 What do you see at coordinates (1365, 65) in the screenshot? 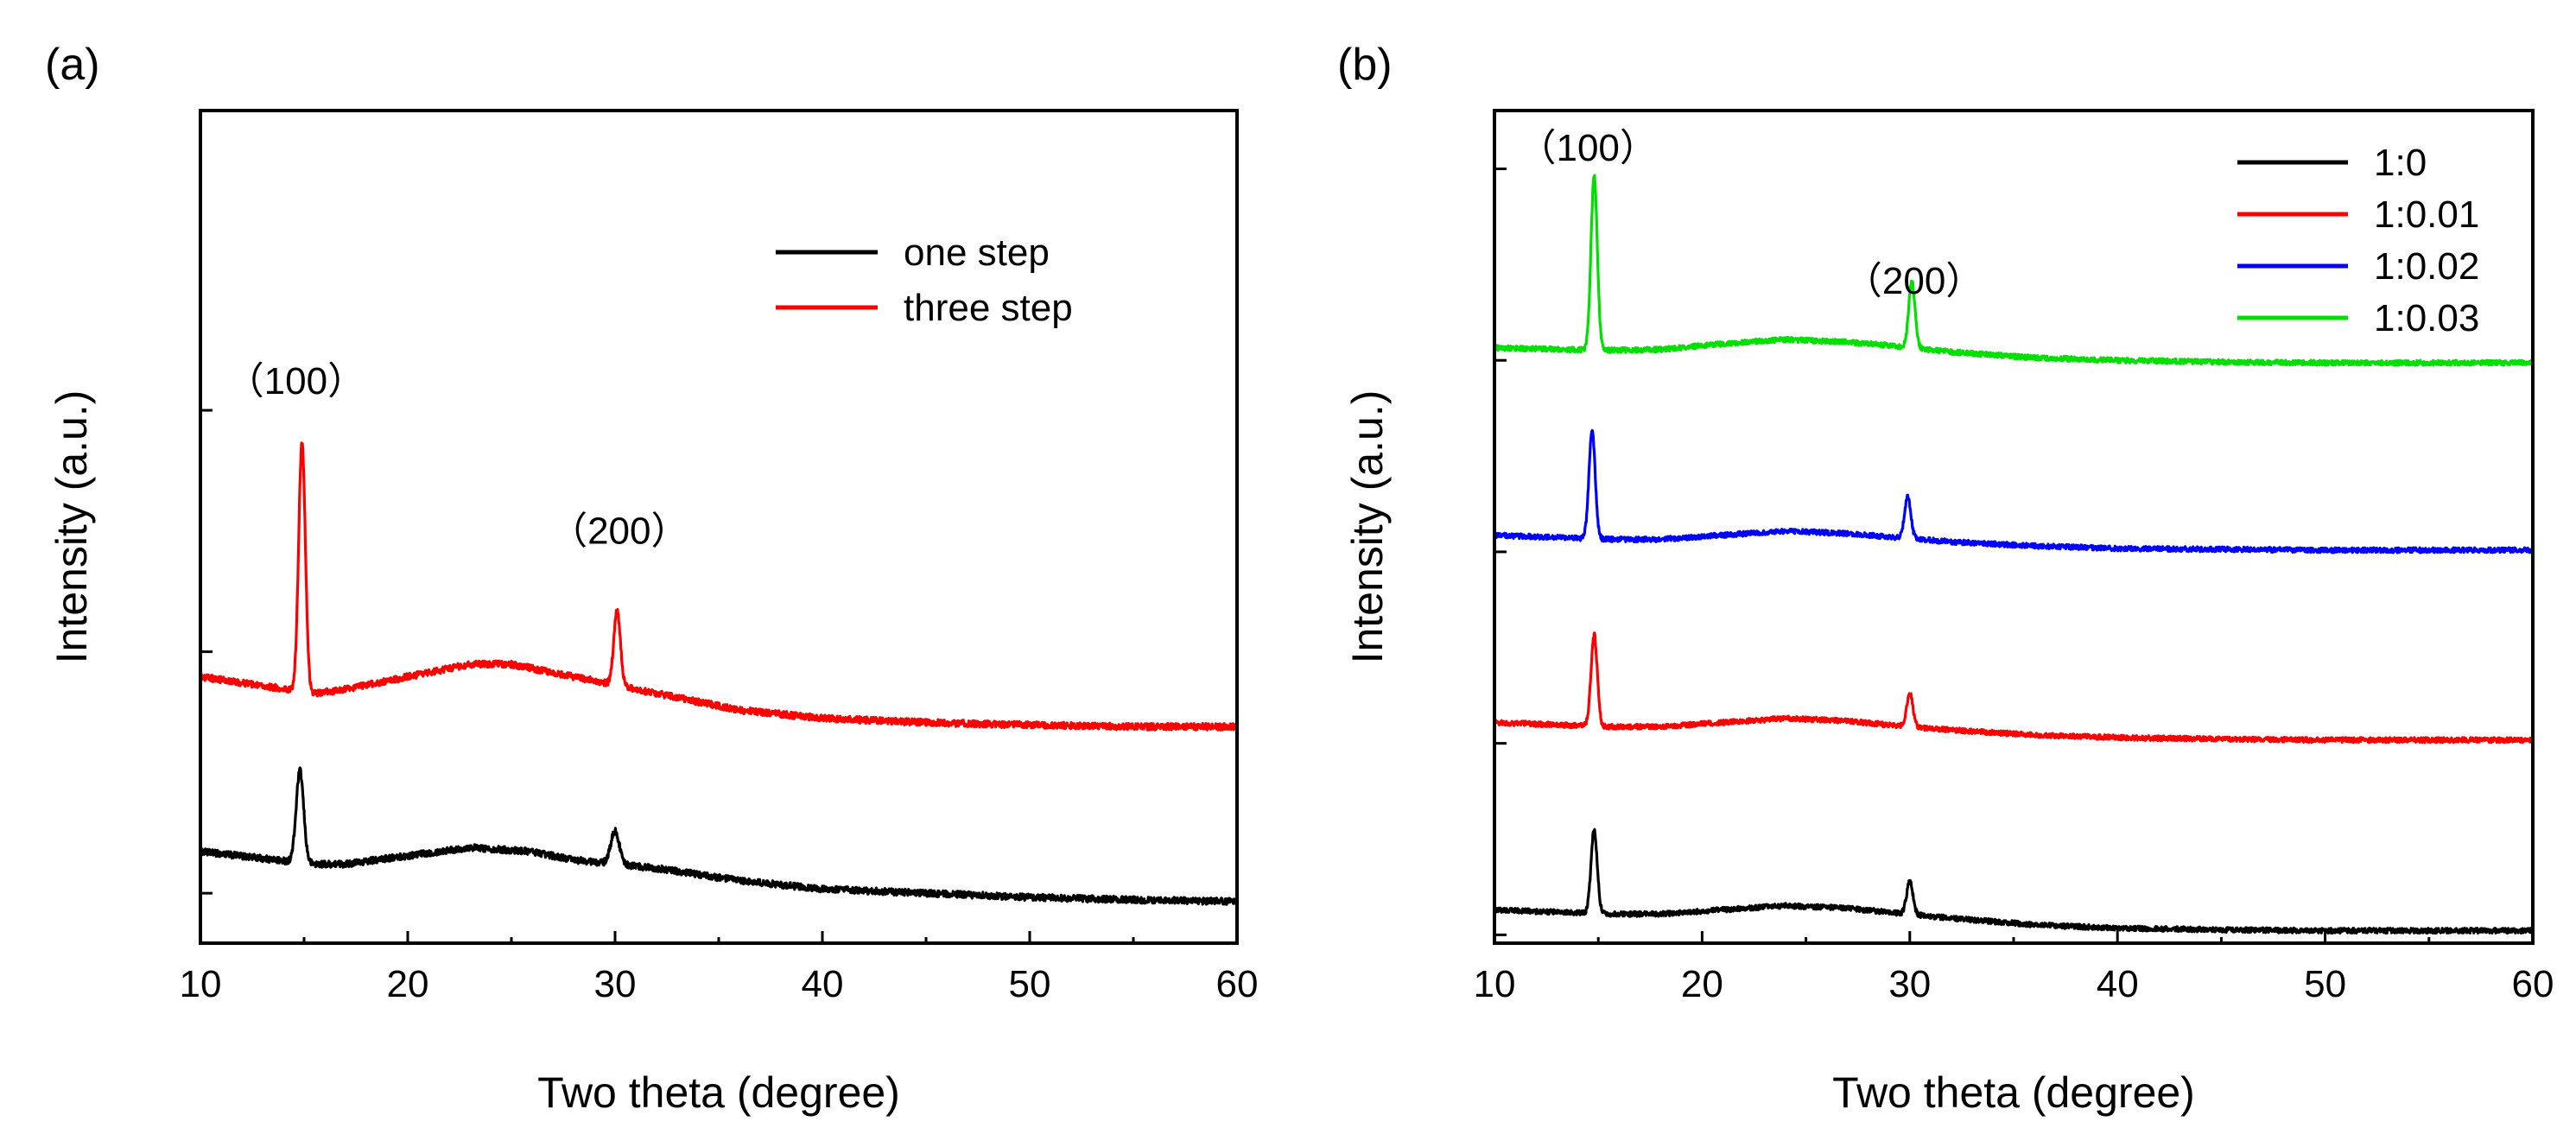
I see `panel-label: (b)` at bounding box center [1365, 65].